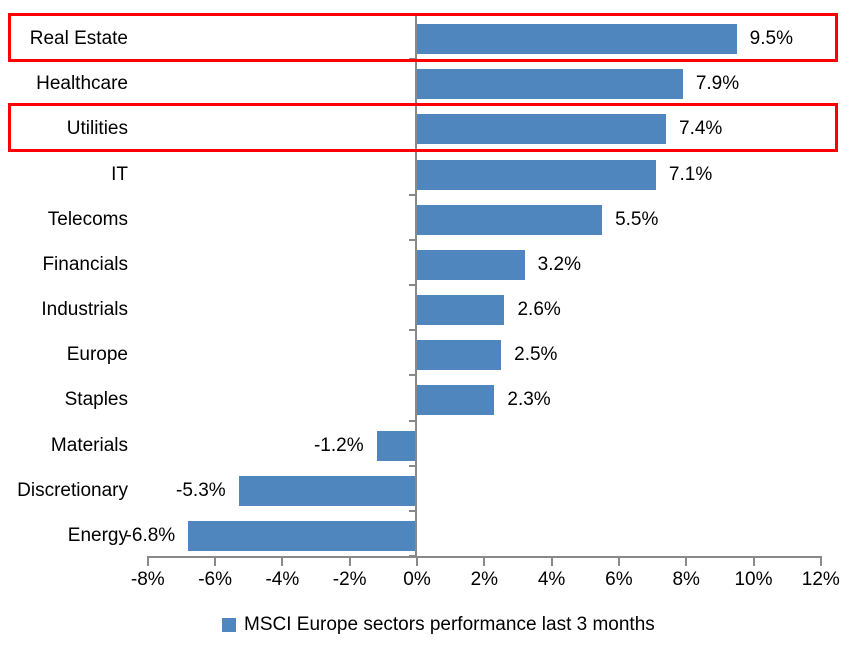 This screenshot has width=852, height=651. Describe the element at coordinates (89, 445) in the screenshot. I see `category-label: Materials` at that location.